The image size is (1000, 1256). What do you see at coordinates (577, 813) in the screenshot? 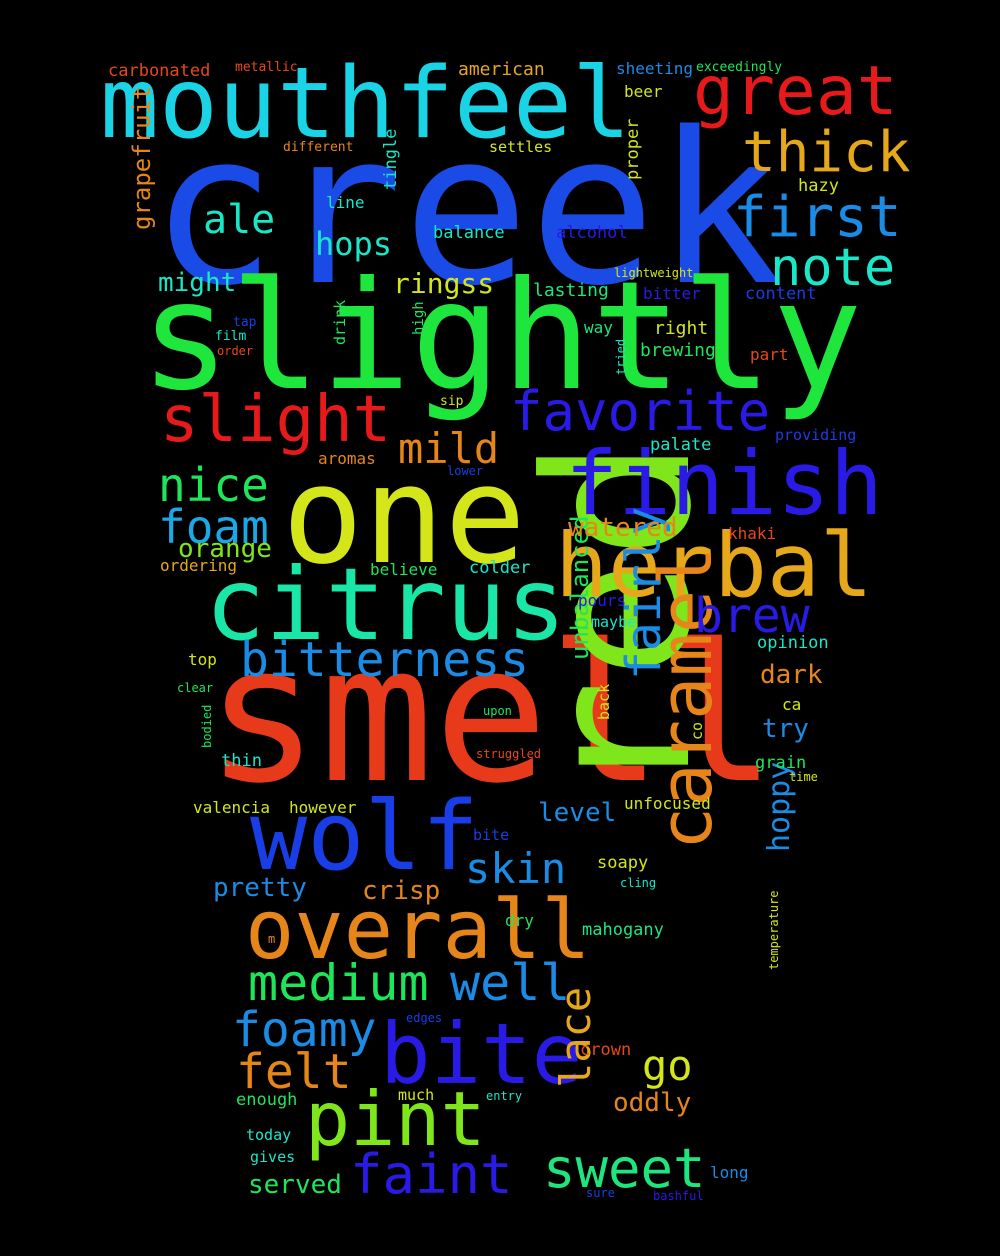
I see `word-level: level` at bounding box center [577, 813].